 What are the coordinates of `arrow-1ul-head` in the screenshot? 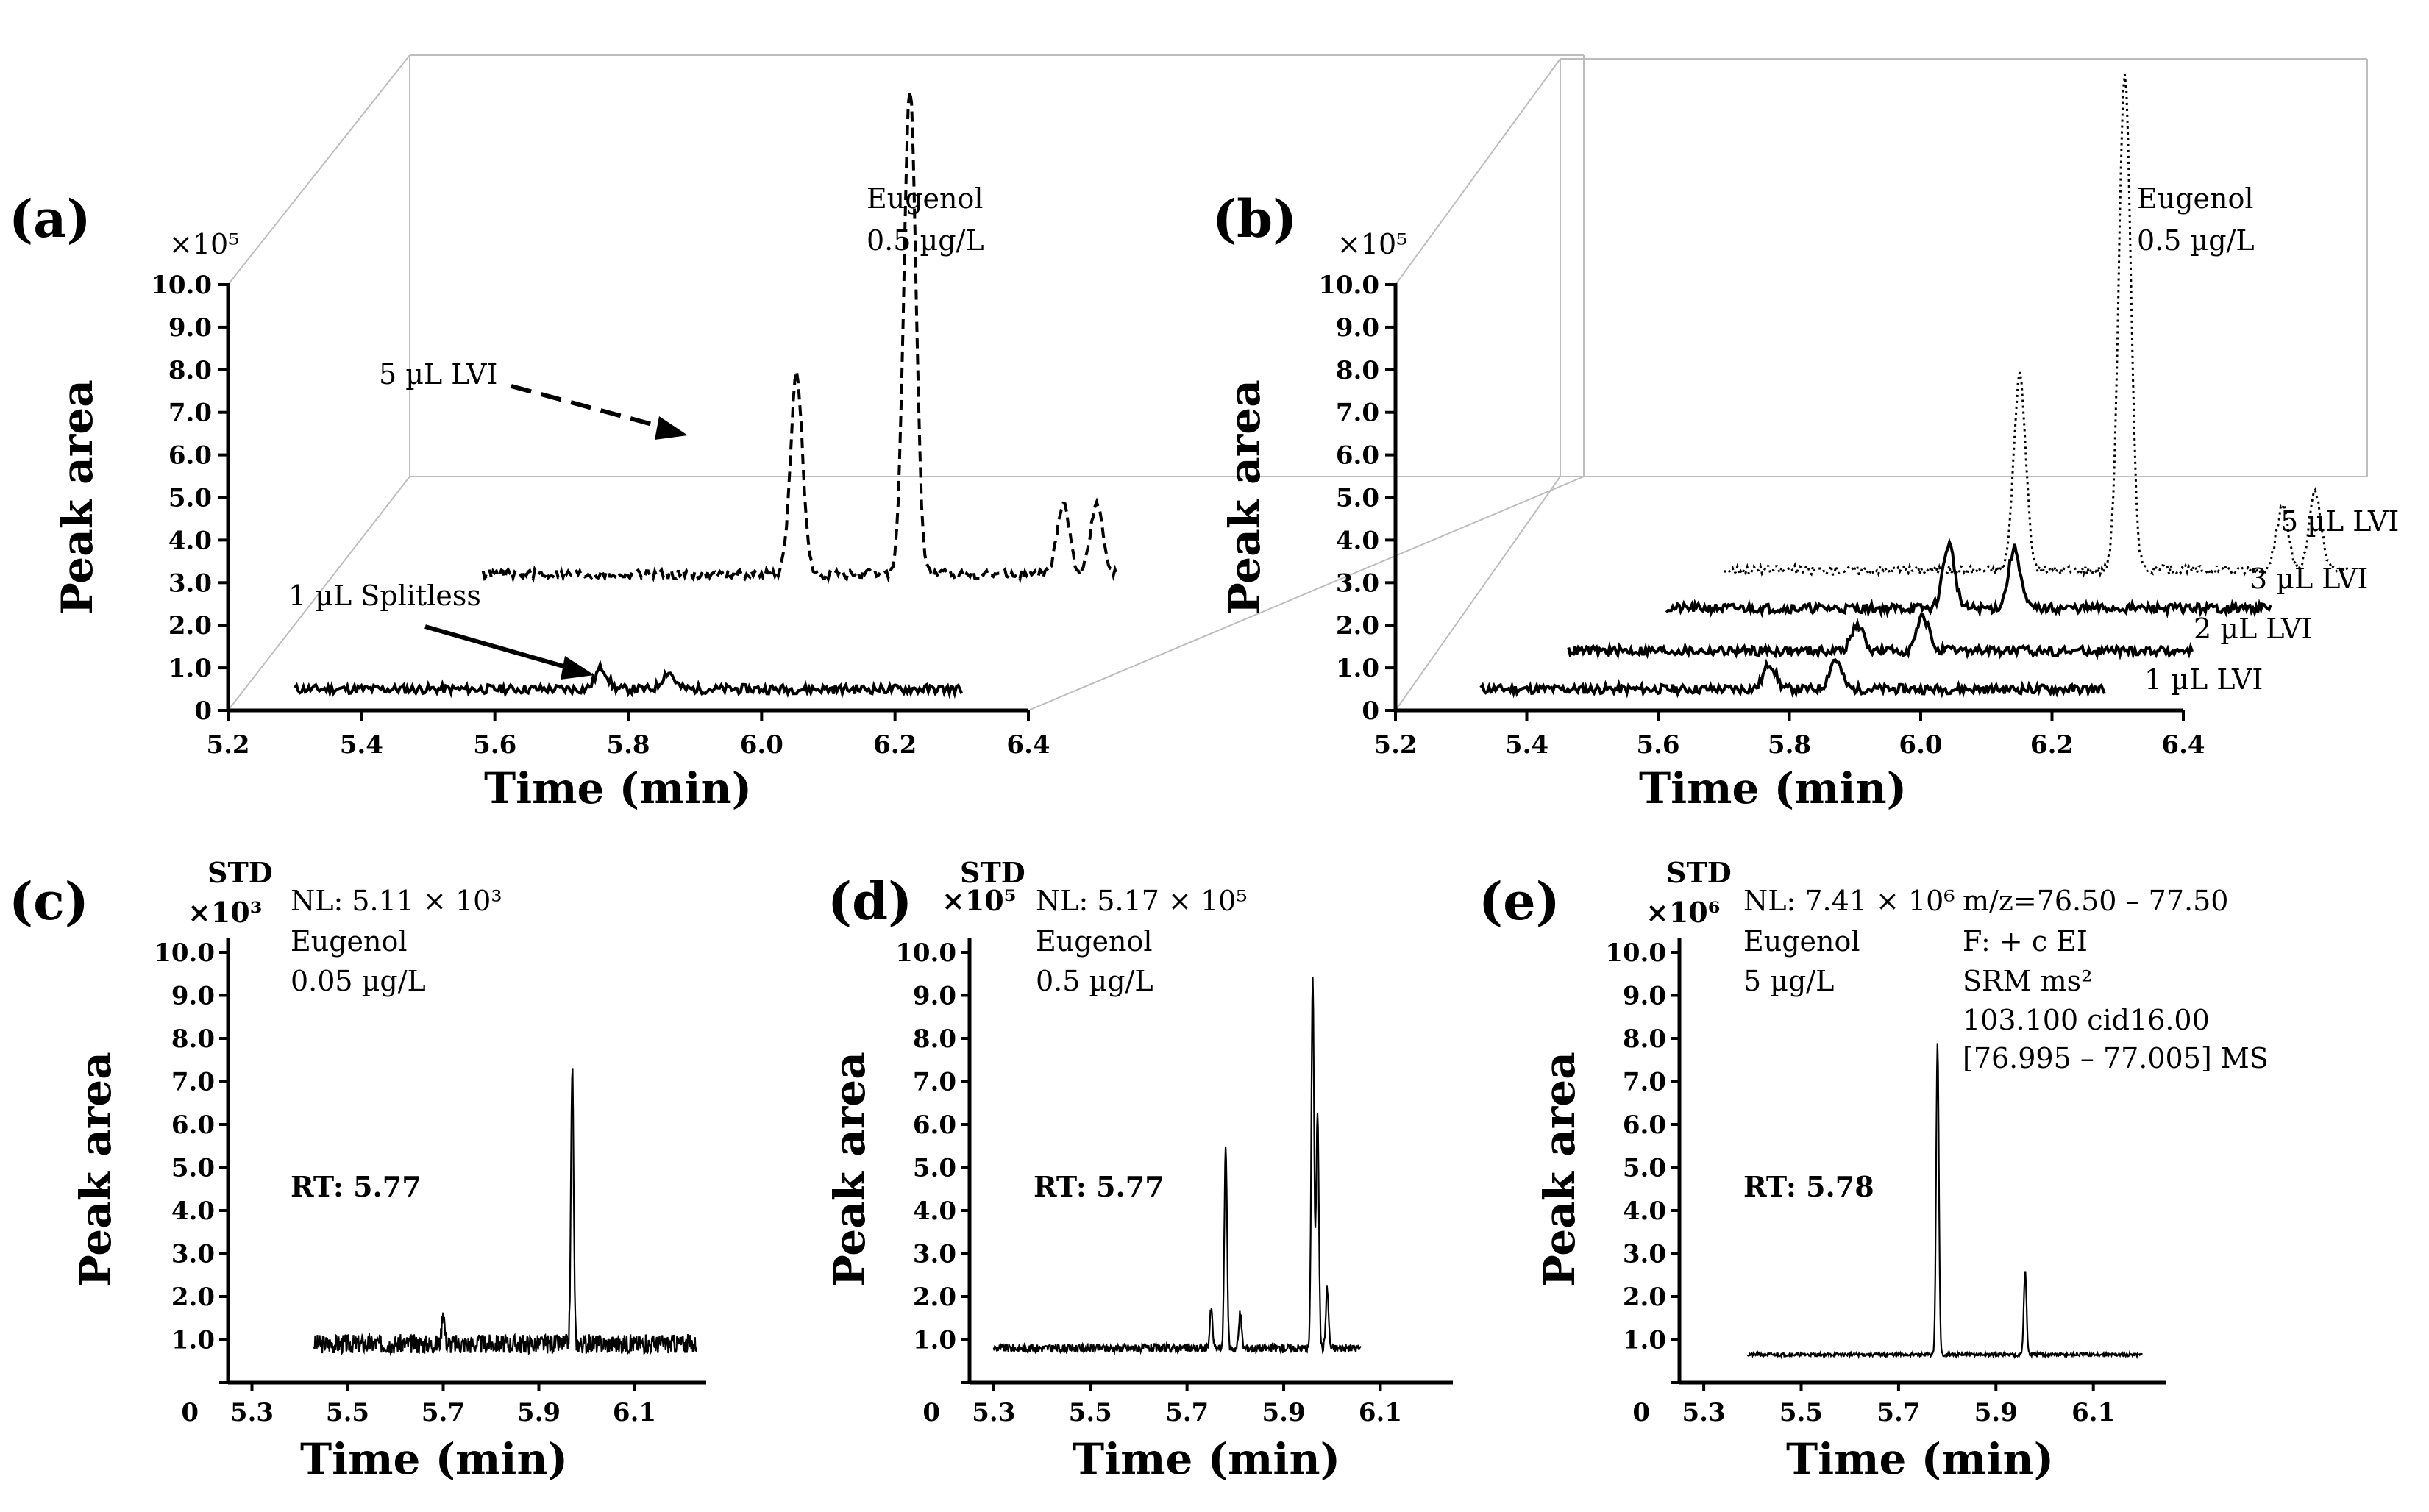 It's located at (577, 668).